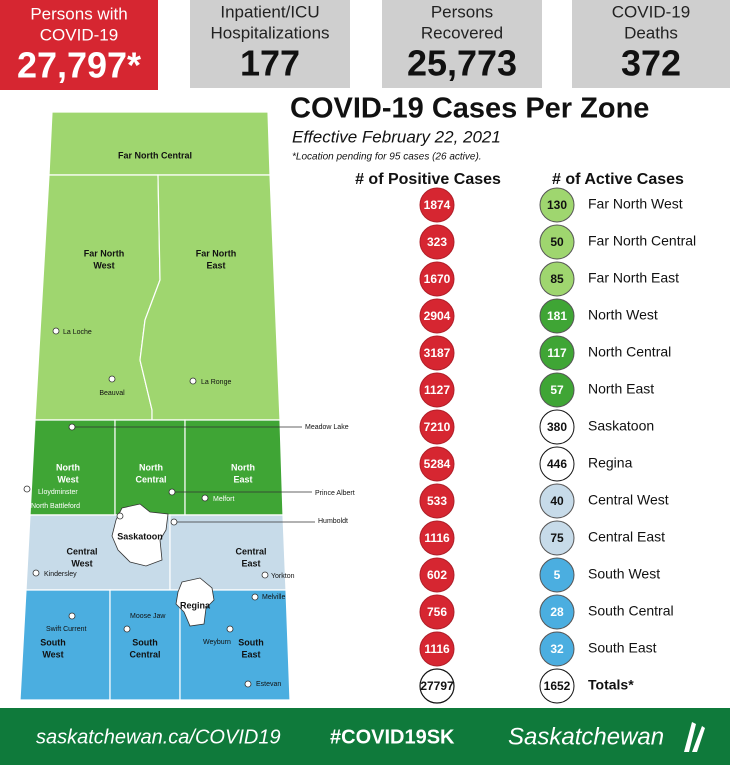 The width and height of the screenshot is (730, 765). What do you see at coordinates (158, 737) in the screenshot?
I see `footer-link: saskatchewan.ca/COVID19` at bounding box center [158, 737].